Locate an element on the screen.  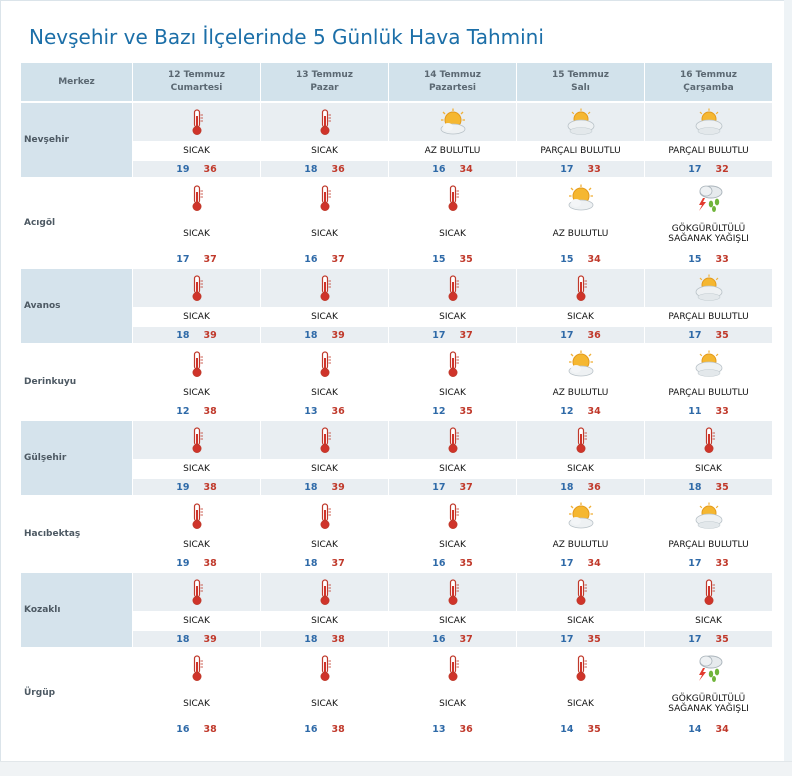
table-row: SICAK SICAK SICAK AZ BULUTLU PARÇALI BULUTLU is located at coordinates (397, 545).